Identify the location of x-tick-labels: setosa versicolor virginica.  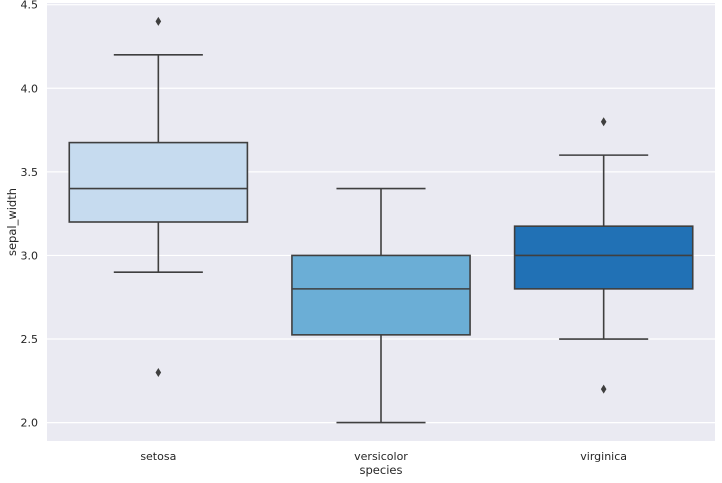
(383, 456).